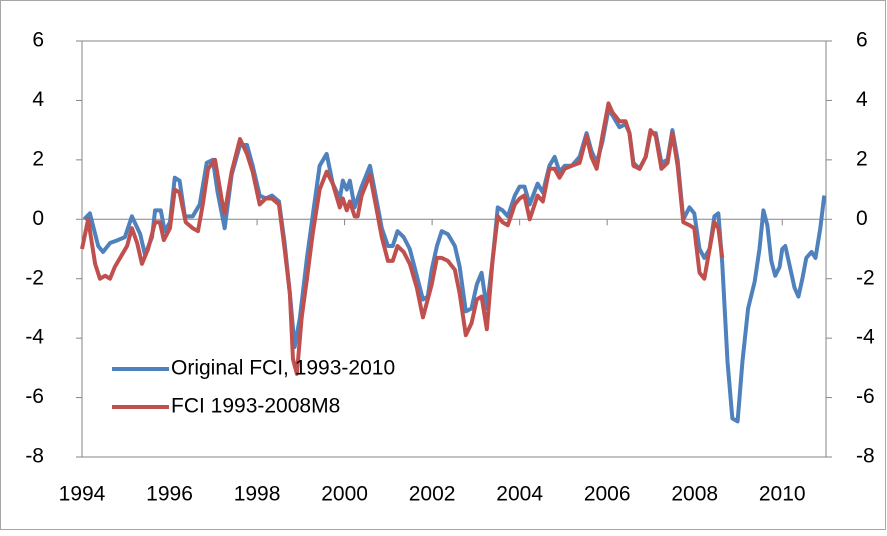 This screenshot has height=536, width=887. Describe the element at coordinates (862, 40) in the screenshot. I see `y2-tick-label: 6` at that location.